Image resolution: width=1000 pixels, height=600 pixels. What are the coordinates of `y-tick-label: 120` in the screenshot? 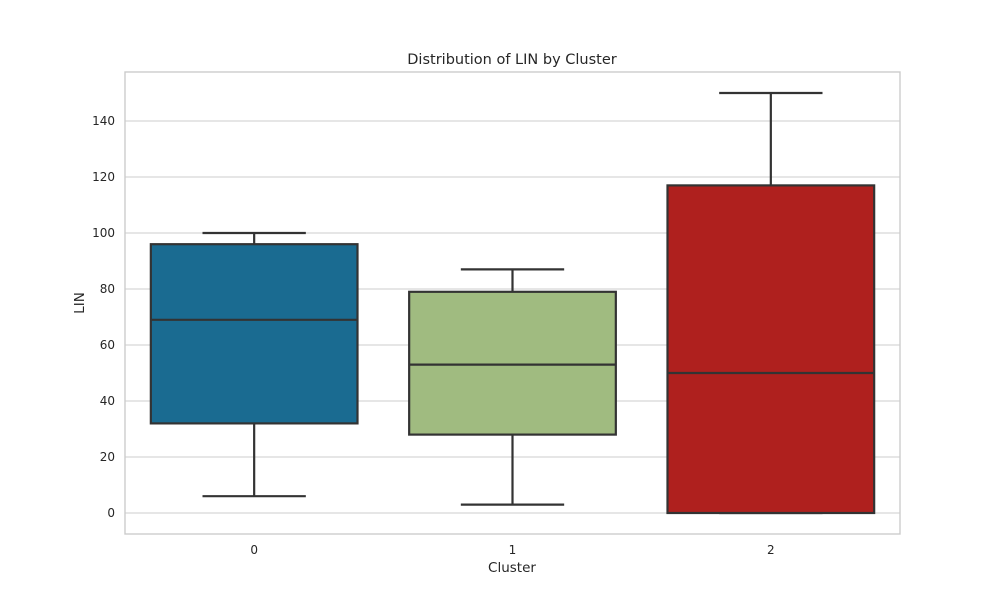 It's located at (103, 177).